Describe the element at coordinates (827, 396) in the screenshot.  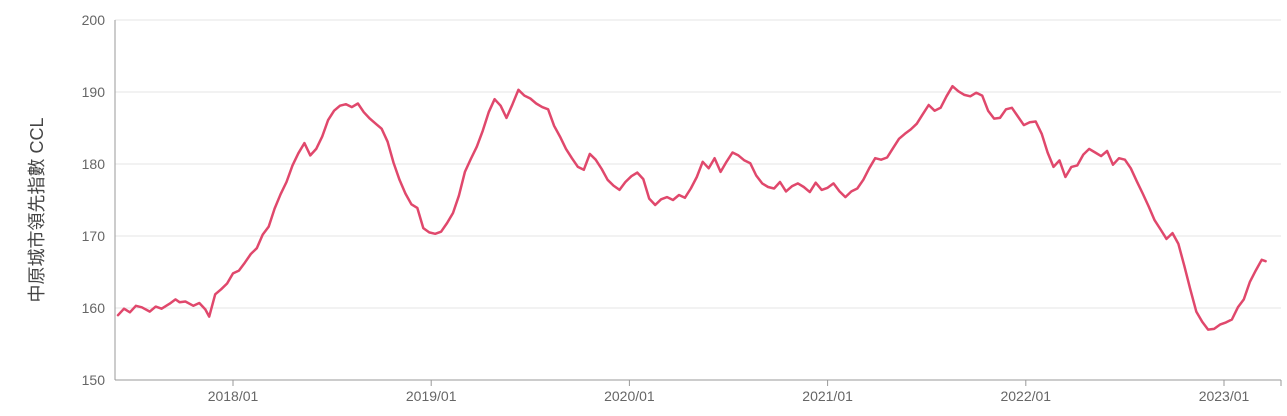
I see `x-tick-label: 2021/01` at that location.